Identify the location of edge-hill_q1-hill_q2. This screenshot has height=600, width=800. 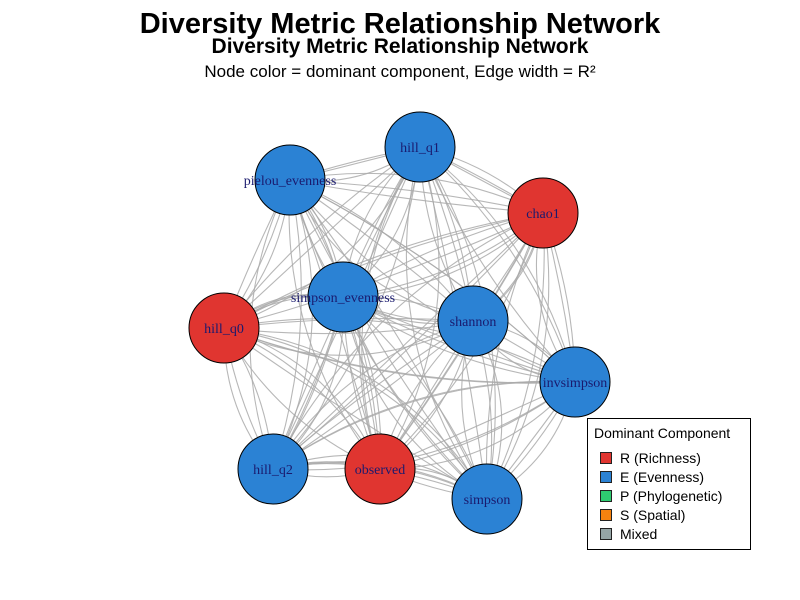
(346, 308).